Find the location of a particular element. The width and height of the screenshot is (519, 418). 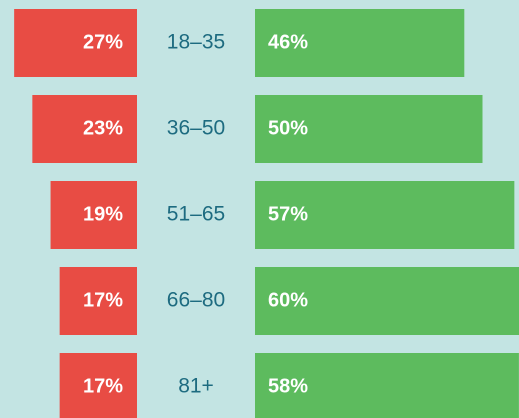

value-label: 50% is located at coordinates (288, 128).